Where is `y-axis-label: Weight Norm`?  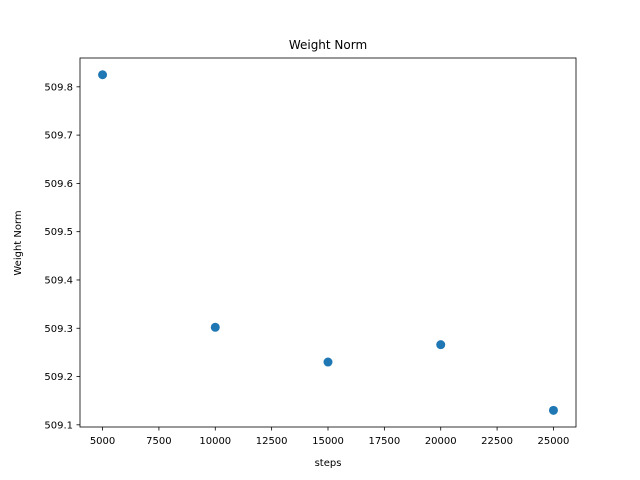
y-axis-label: Weight Norm is located at coordinates (18, 242).